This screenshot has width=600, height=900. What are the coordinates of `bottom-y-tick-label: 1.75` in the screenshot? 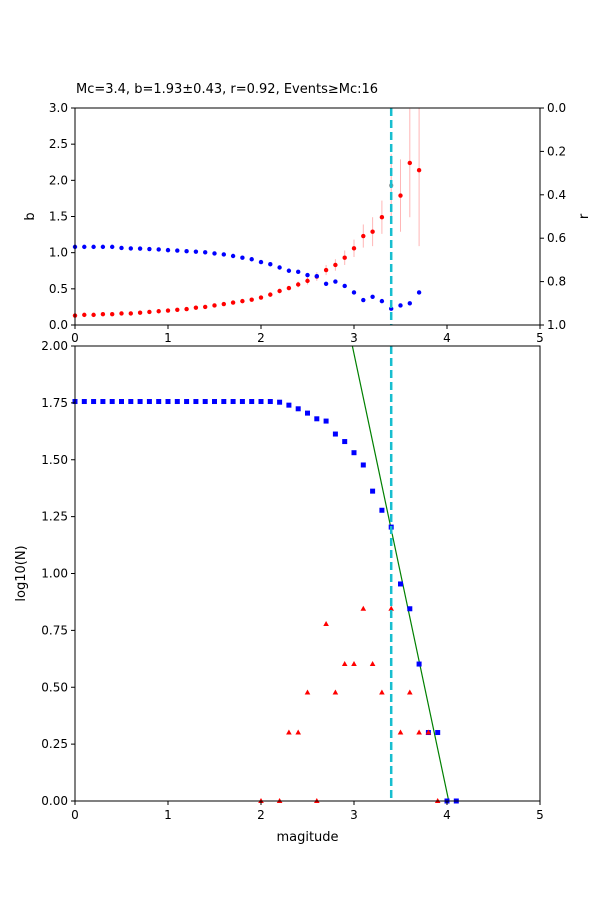 It's located at (54, 403).